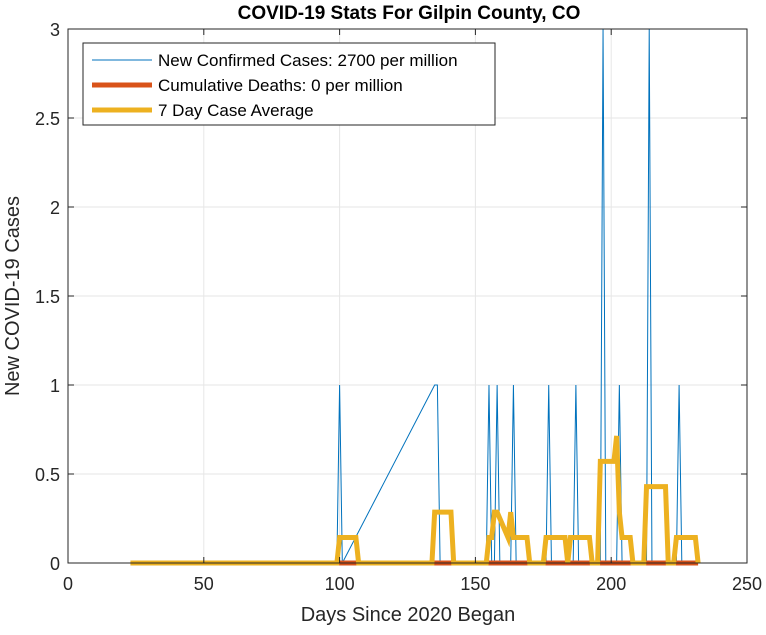 The width and height of the screenshot is (766, 635). What do you see at coordinates (747, 584) in the screenshot?
I see `x-tick-label: 250` at bounding box center [747, 584].